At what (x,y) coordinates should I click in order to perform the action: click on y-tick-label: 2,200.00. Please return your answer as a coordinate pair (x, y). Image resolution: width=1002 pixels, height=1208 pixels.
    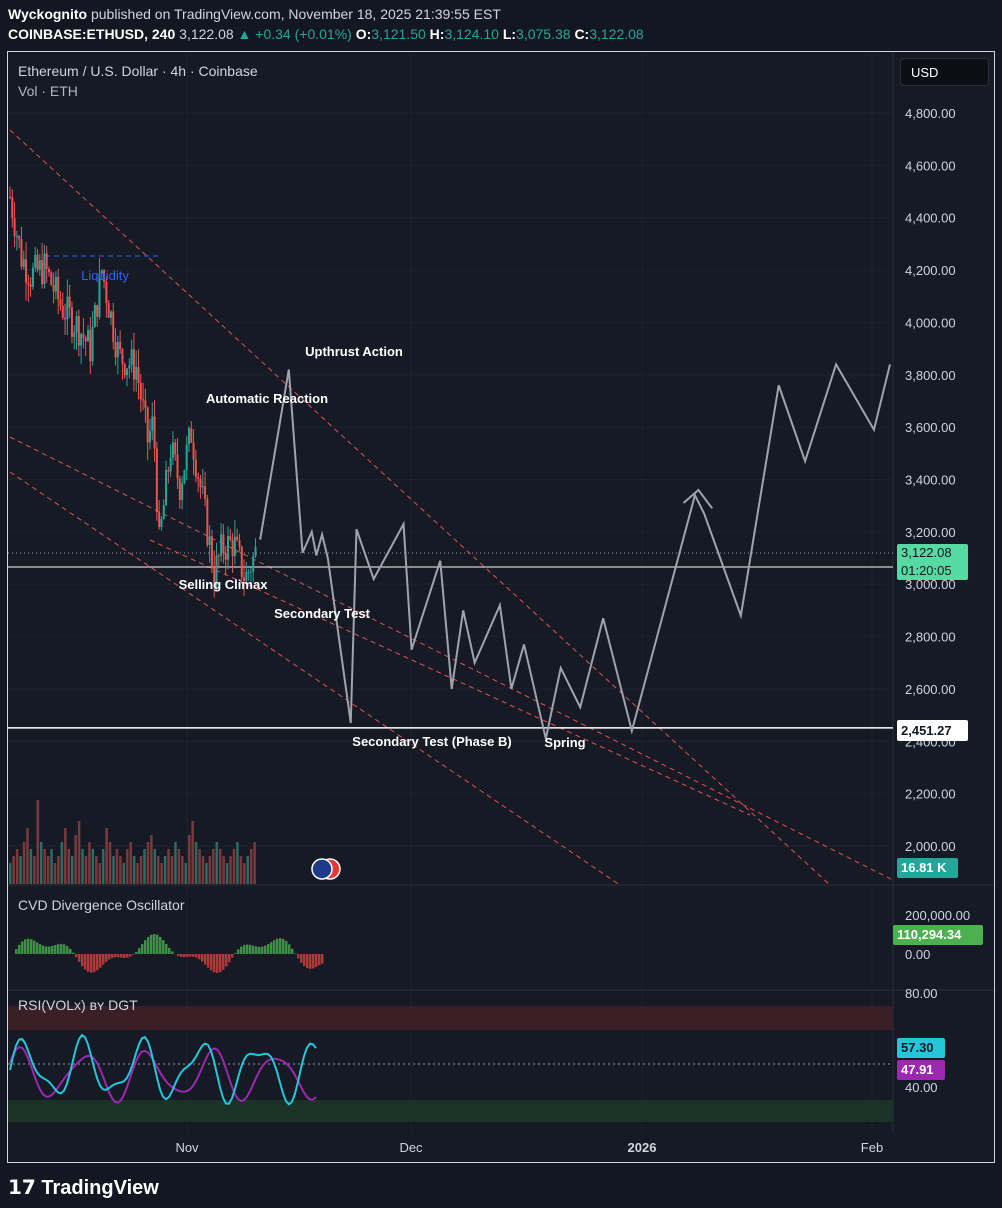
    Looking at the image, I should click on (930, 794).